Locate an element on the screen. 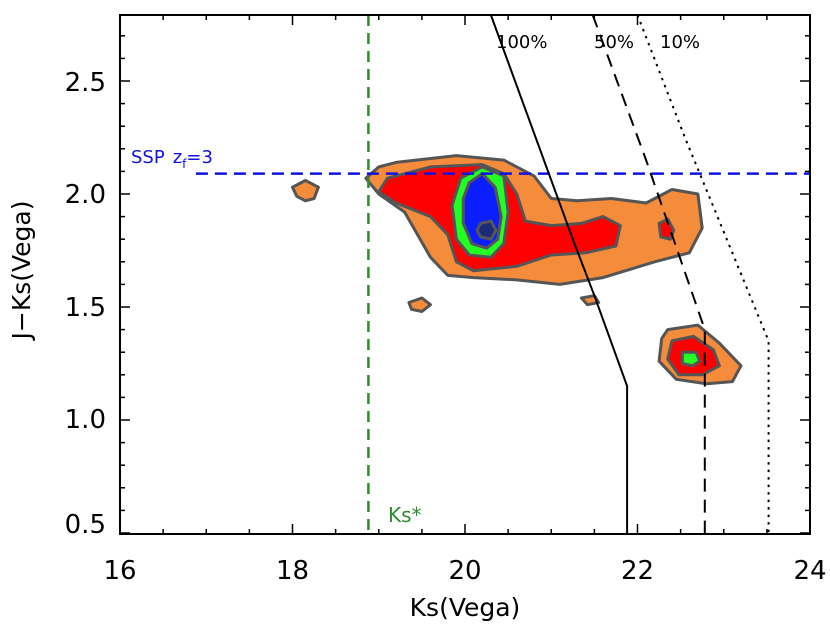 This screenshot has width=830, height=630. ssp-label-main: SSP is located at coordinates (148, 157).